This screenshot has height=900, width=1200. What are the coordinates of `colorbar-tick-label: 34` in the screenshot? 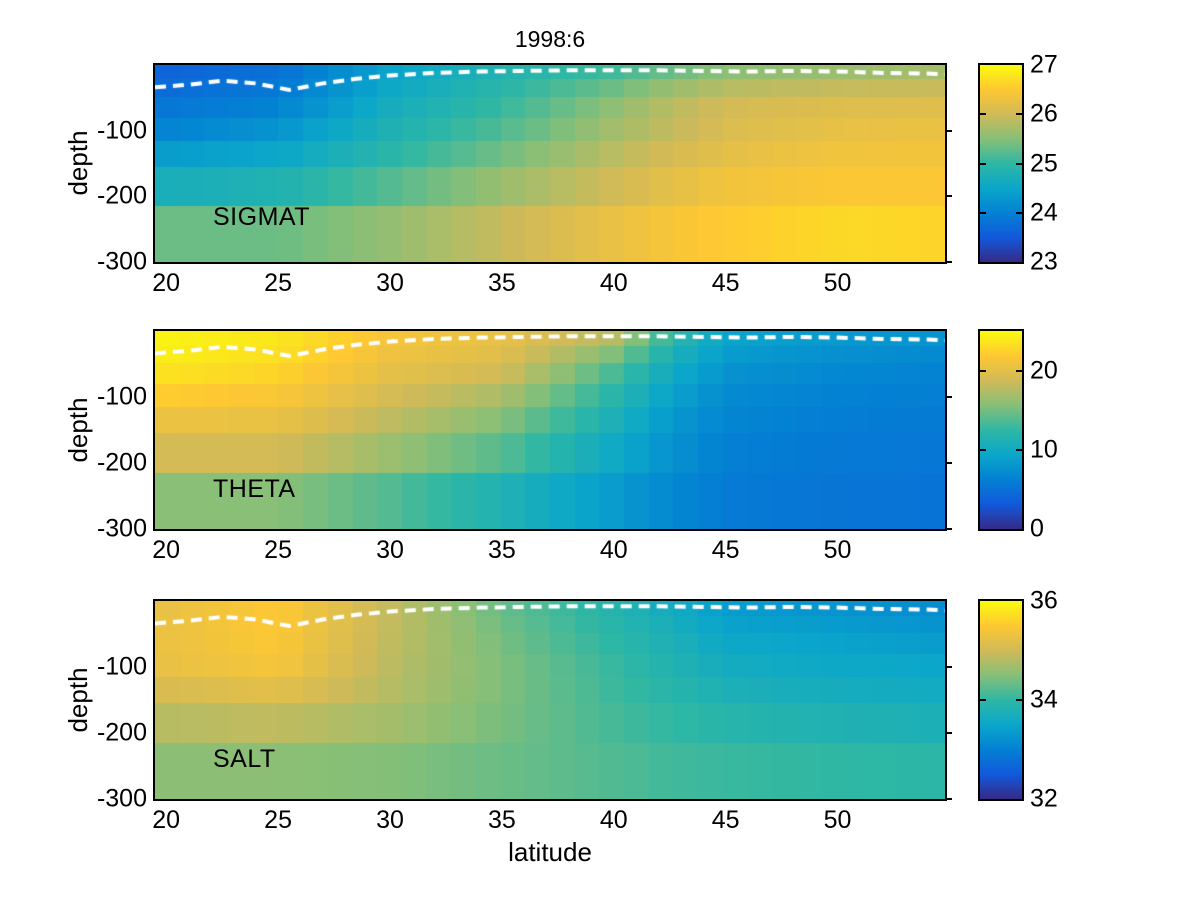 It's located at (1044, 699).